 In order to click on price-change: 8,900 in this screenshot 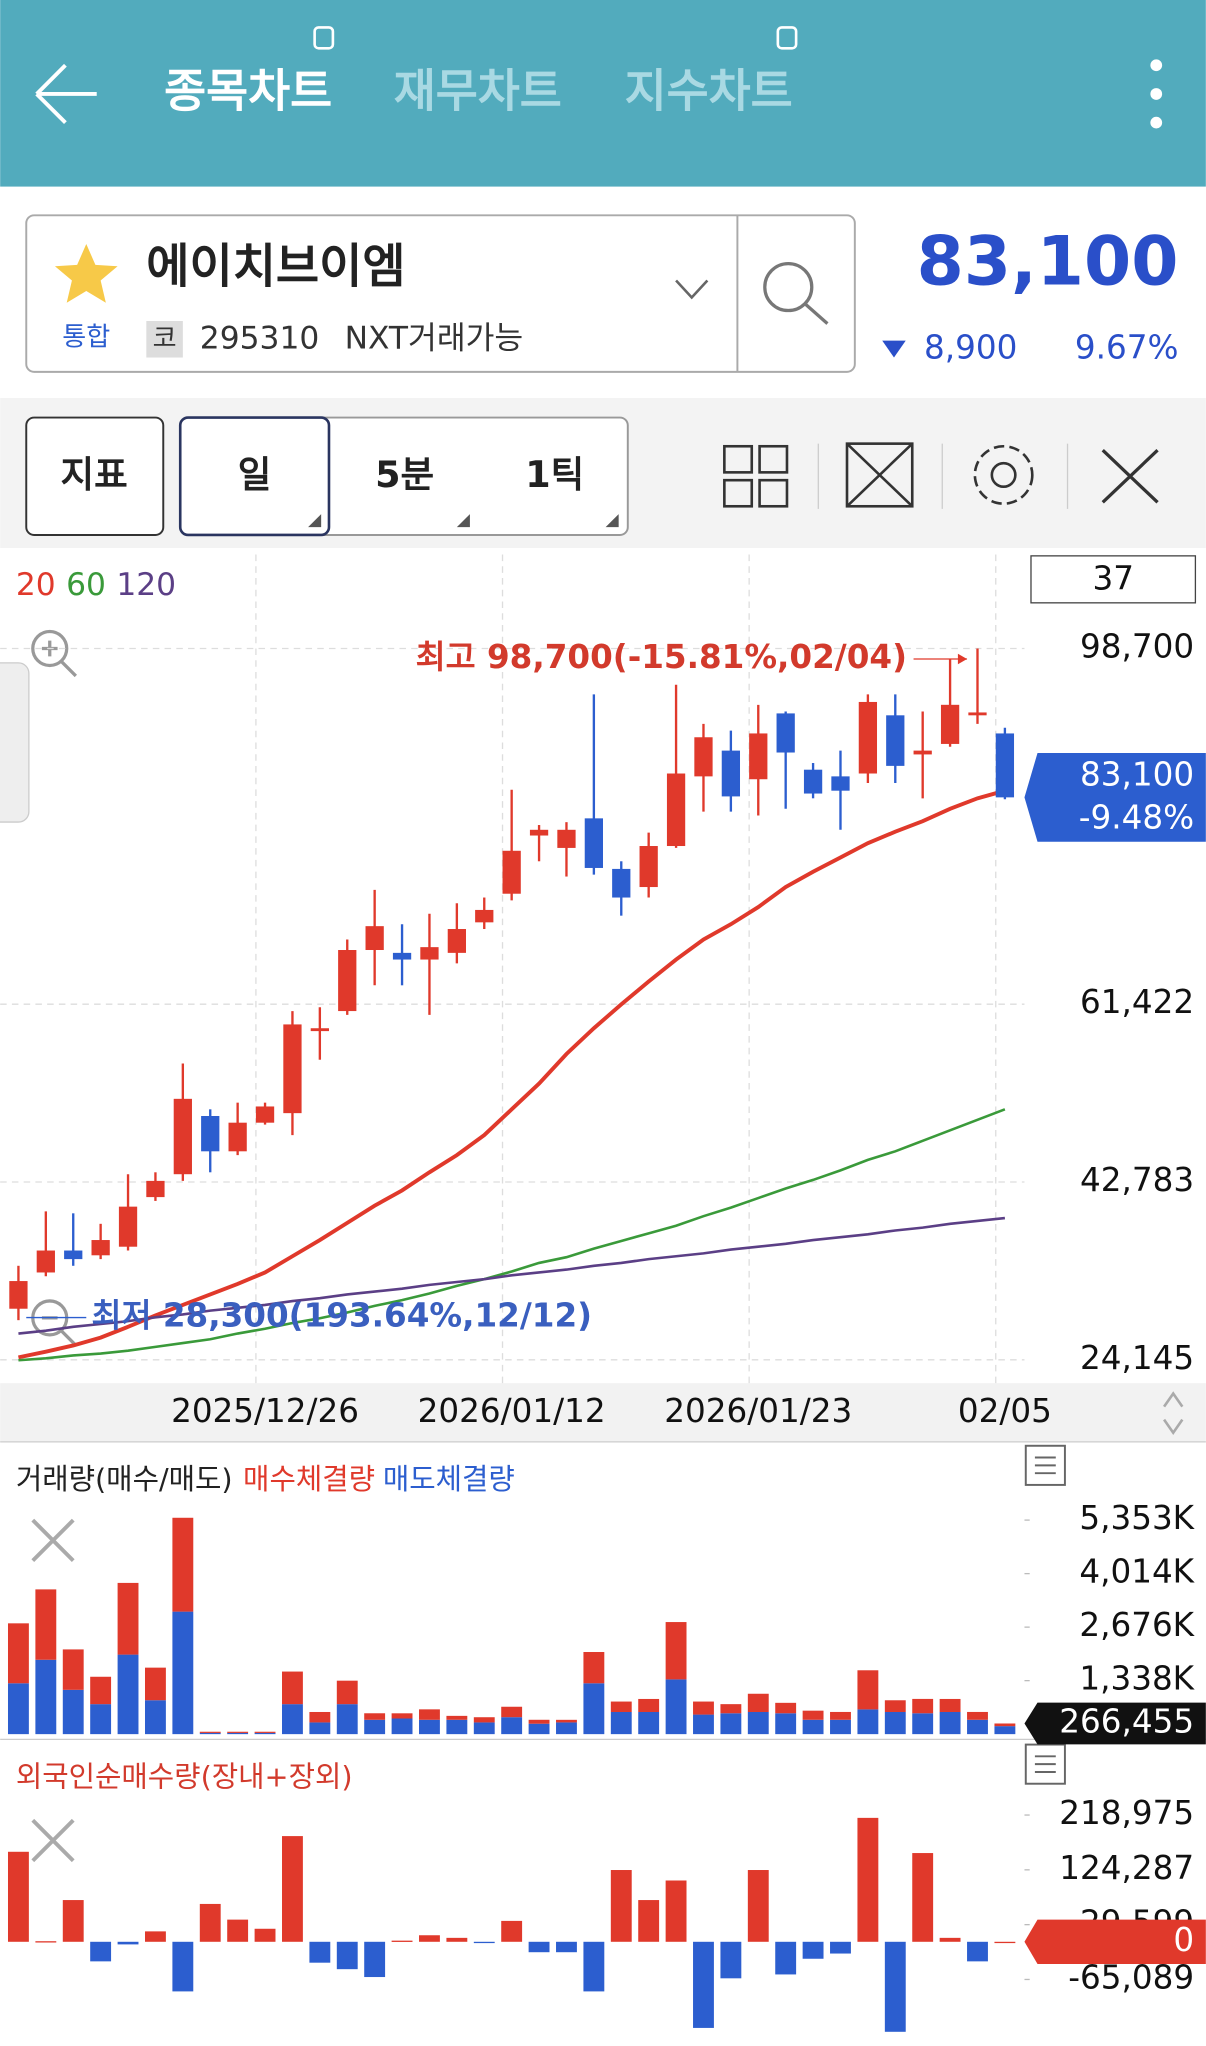, I will do `click(970, 348)`.